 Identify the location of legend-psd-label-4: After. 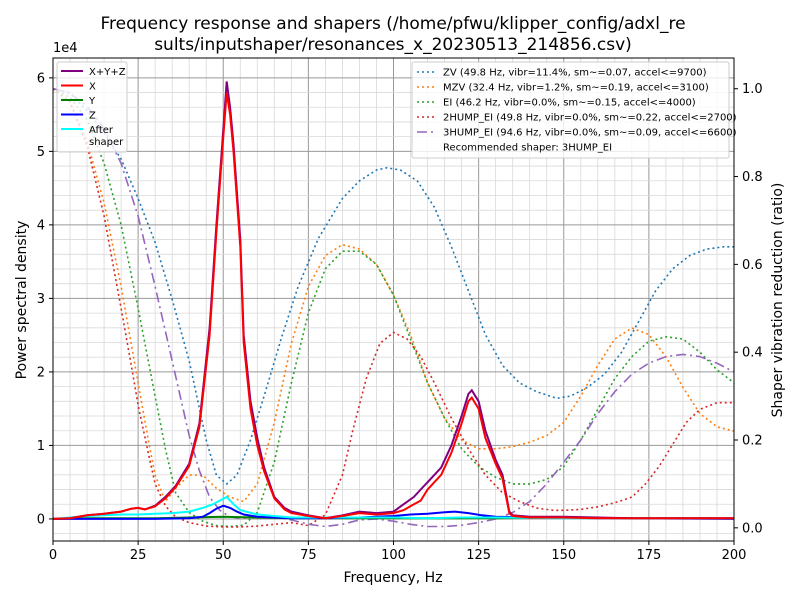
(101, 130).